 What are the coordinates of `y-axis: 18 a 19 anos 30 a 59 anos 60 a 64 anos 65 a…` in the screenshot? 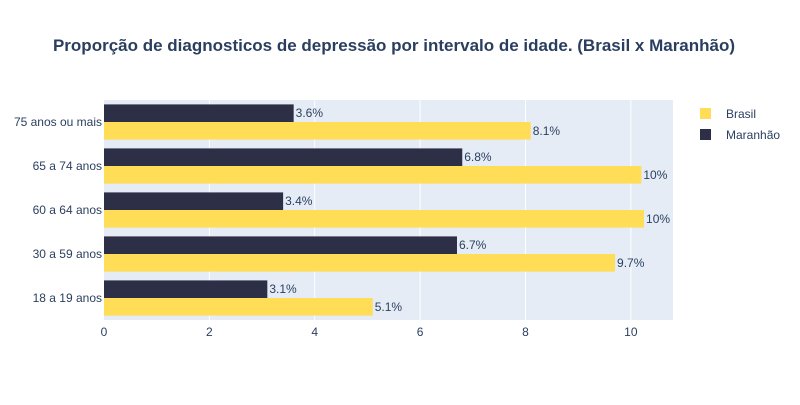 It's located at (58, 210).